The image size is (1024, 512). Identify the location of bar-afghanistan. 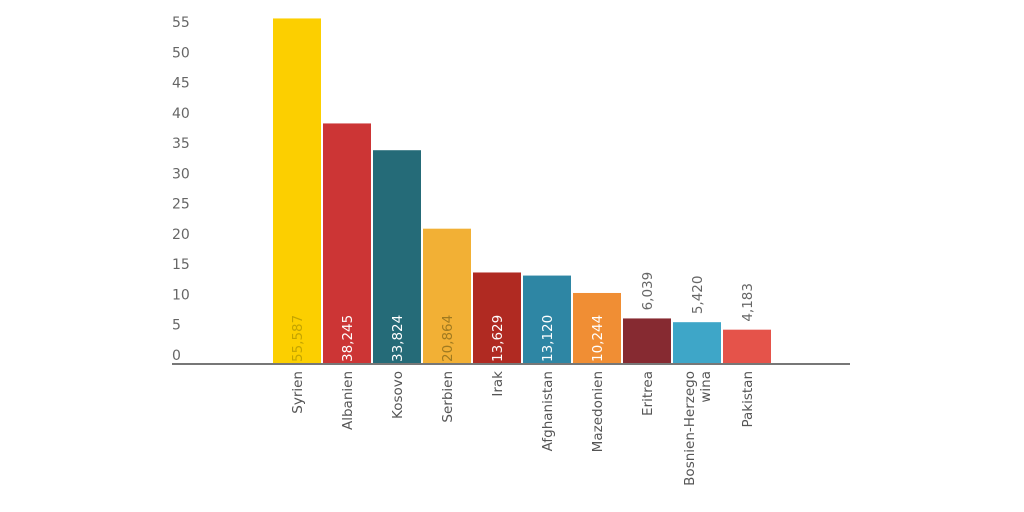
(547, 319).